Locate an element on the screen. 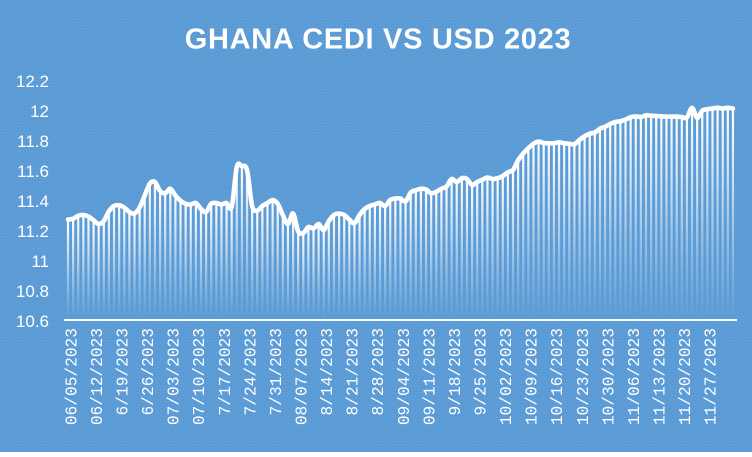 The image size is (752, 457). svg-text: 7/17/2023 is located at coordinates (226, 371).